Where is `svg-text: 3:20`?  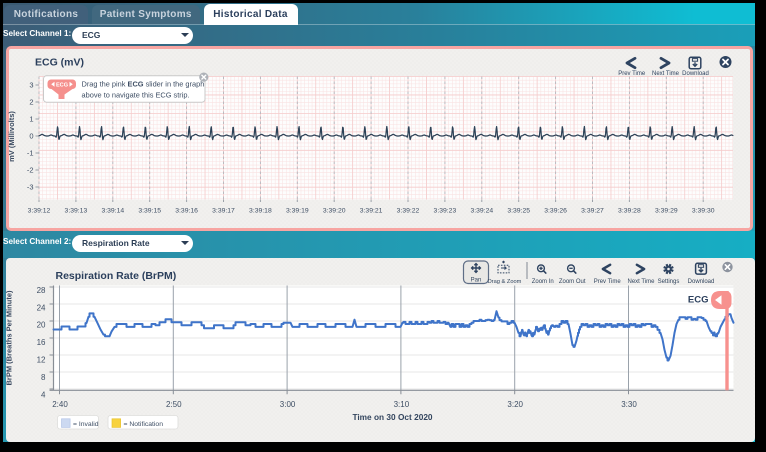 svg-text: 3:20 is located at coordinates (515, 404).